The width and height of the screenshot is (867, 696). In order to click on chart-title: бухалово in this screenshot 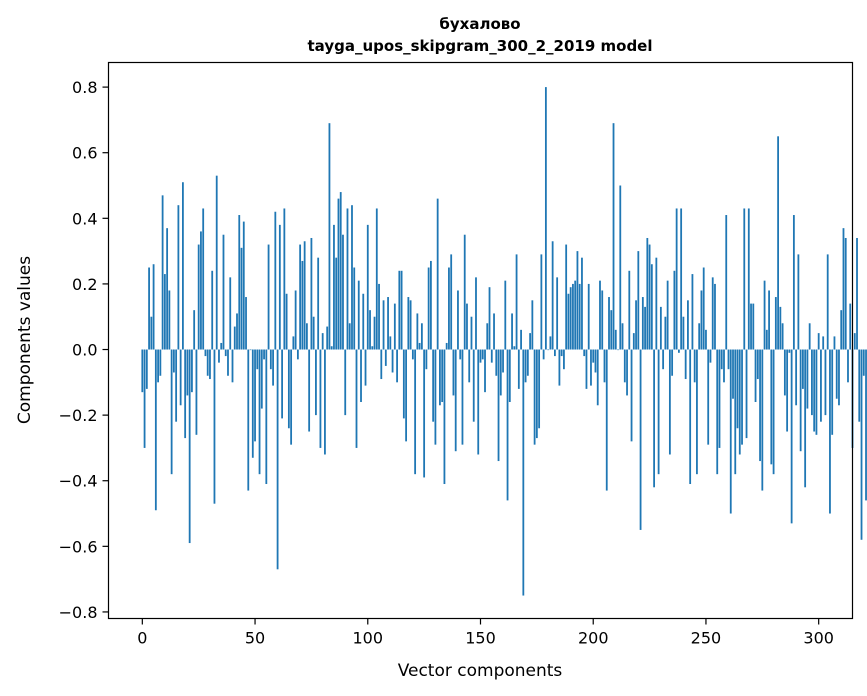, I will do `click(479, 24)`.